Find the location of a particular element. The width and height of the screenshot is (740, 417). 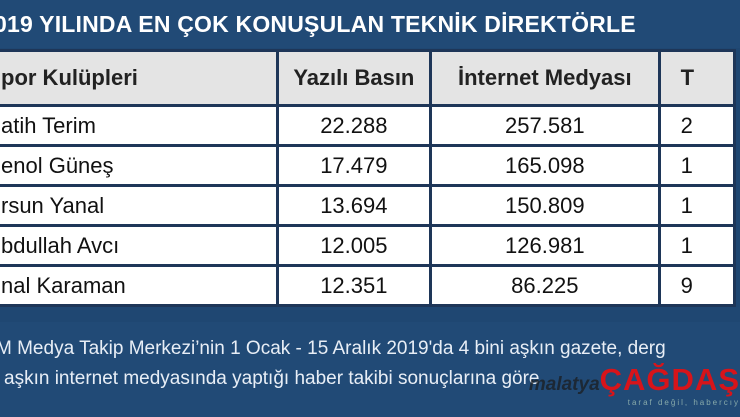

internet-count: 86.225 is located at coordinates (544, 285).